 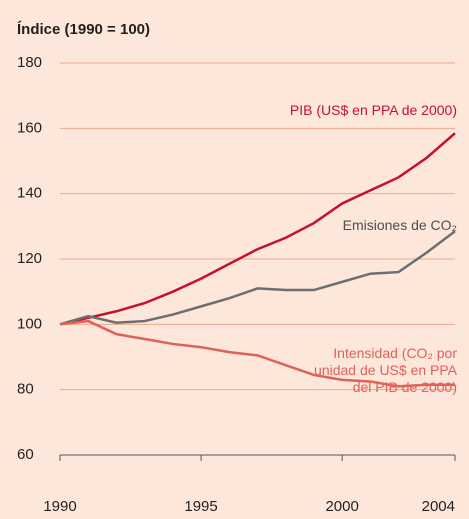 I want to click on y-tick-label: 120, so click(x=29, y=258).